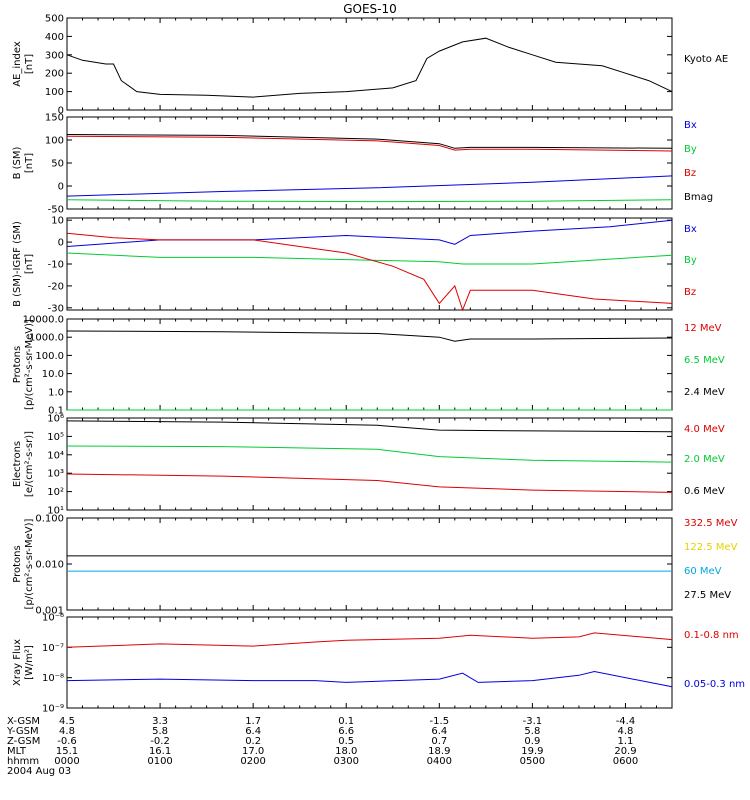 The width and height of the screenshot is (750, 800). I want to click on y-axis-label: [e/(cm²-s-sr)], so click(29, 464).